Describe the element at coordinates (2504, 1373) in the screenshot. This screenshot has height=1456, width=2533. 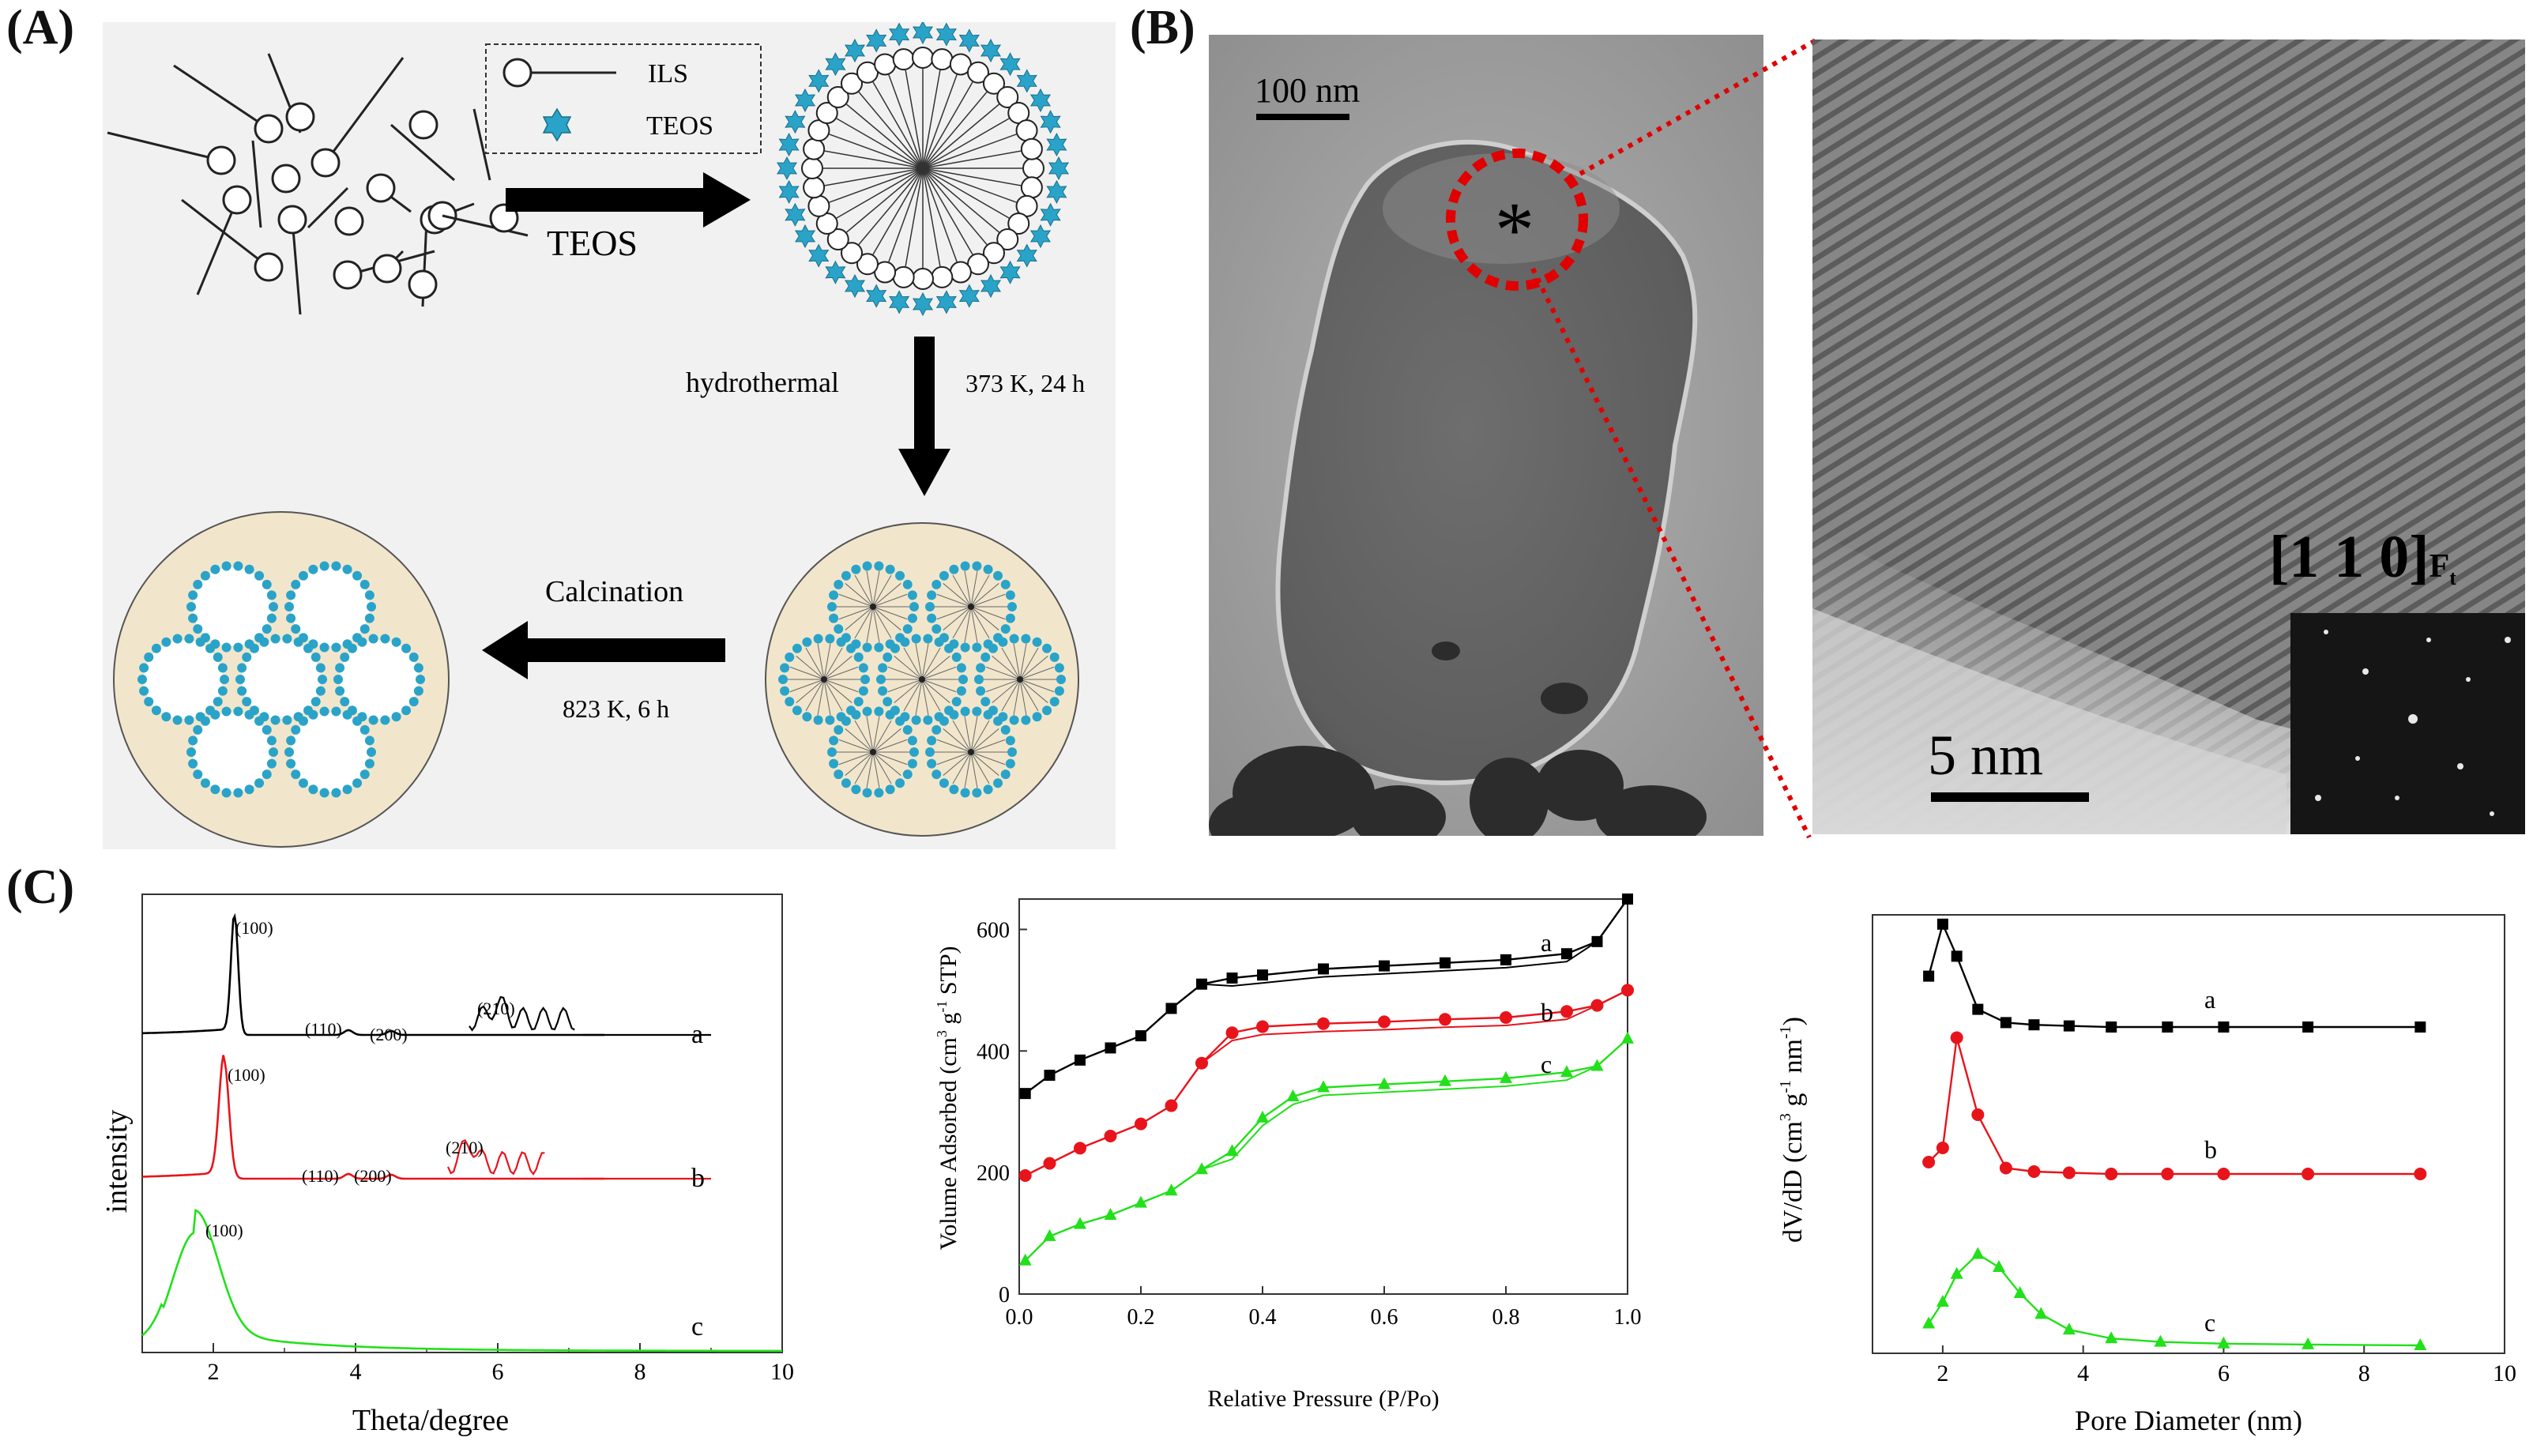
I see `pore-x-tick-label: 10` at that location.